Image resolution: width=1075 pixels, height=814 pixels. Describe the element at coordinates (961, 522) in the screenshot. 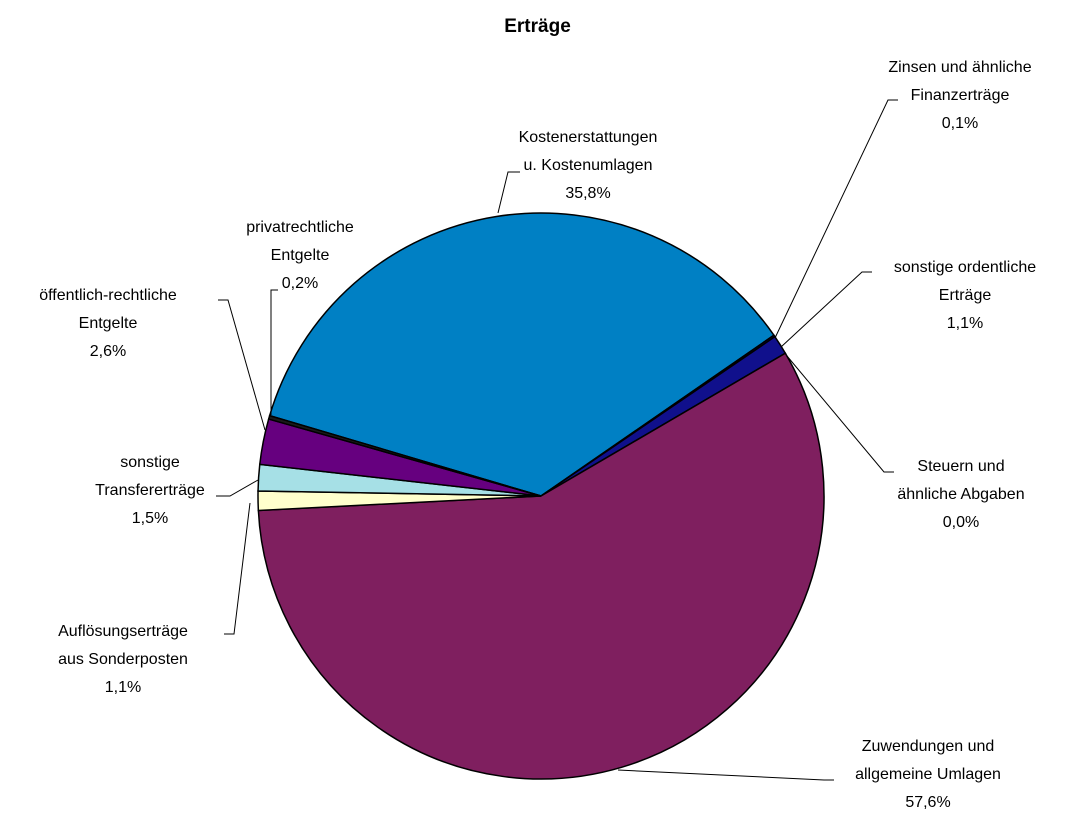

I see `value-label: 0,0%` at that location.